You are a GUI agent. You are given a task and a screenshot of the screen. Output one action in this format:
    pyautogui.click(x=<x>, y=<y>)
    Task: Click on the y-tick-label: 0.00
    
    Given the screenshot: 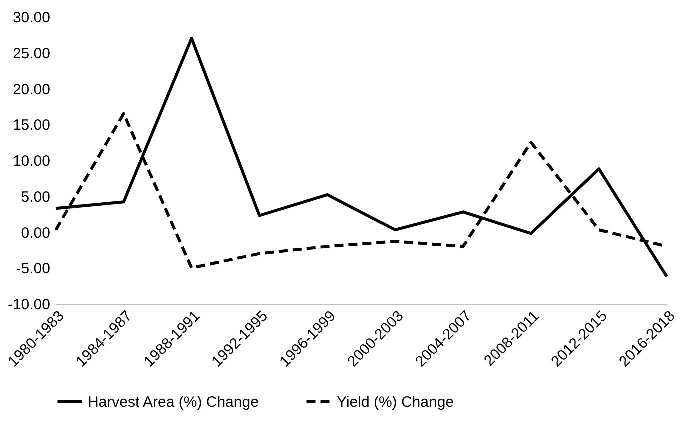 What is the action you would take?
    pyautogui.click(x=35, y=233)
    